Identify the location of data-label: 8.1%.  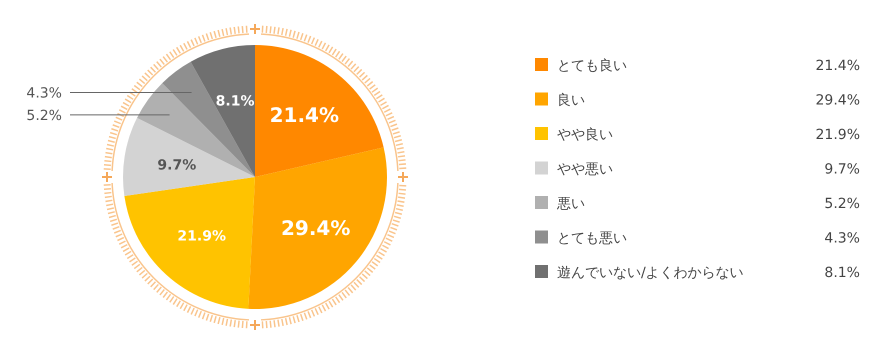
(235, 101).